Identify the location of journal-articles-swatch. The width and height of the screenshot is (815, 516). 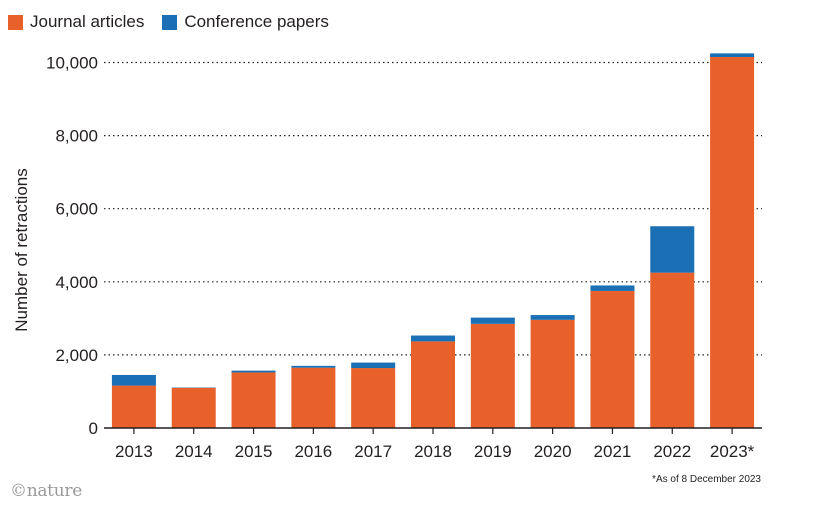
(15, 22).